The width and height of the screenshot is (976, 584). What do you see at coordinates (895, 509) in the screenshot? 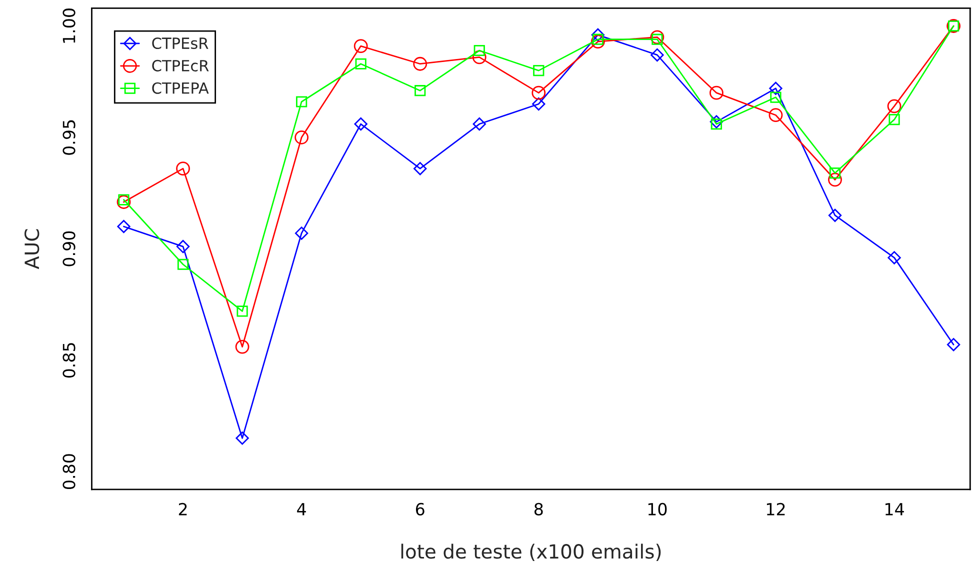
I see `x-tick-label: 14` at bounding box center [895, 509].